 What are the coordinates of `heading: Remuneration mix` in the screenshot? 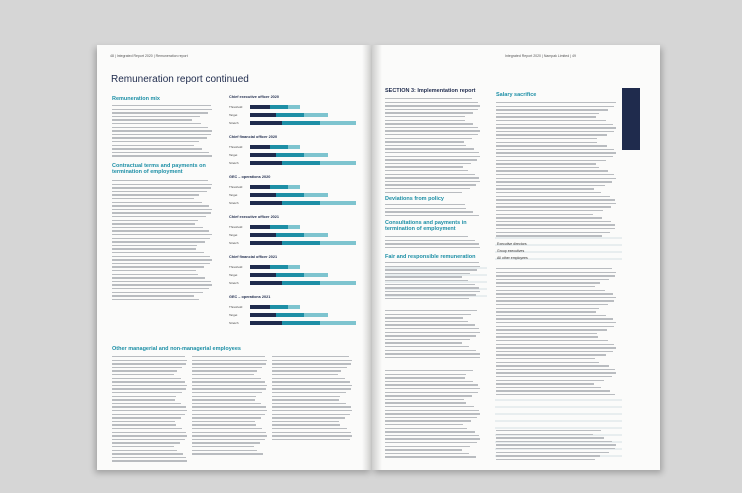 It's located at (136, 99).